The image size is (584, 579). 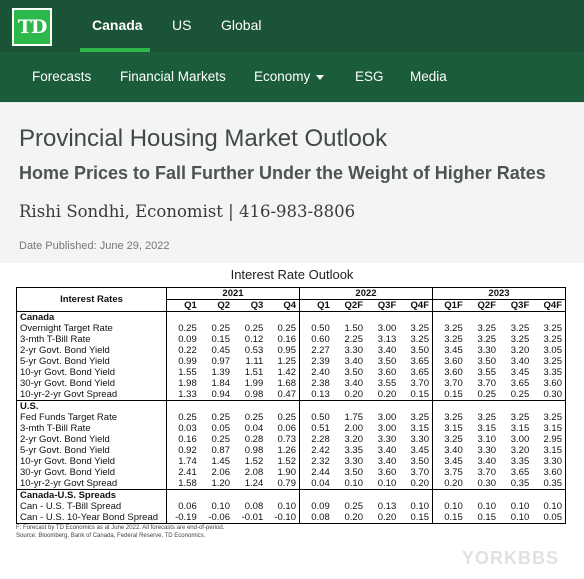 I want to click on value-cell: 1.84, so click(x=221, y=383).